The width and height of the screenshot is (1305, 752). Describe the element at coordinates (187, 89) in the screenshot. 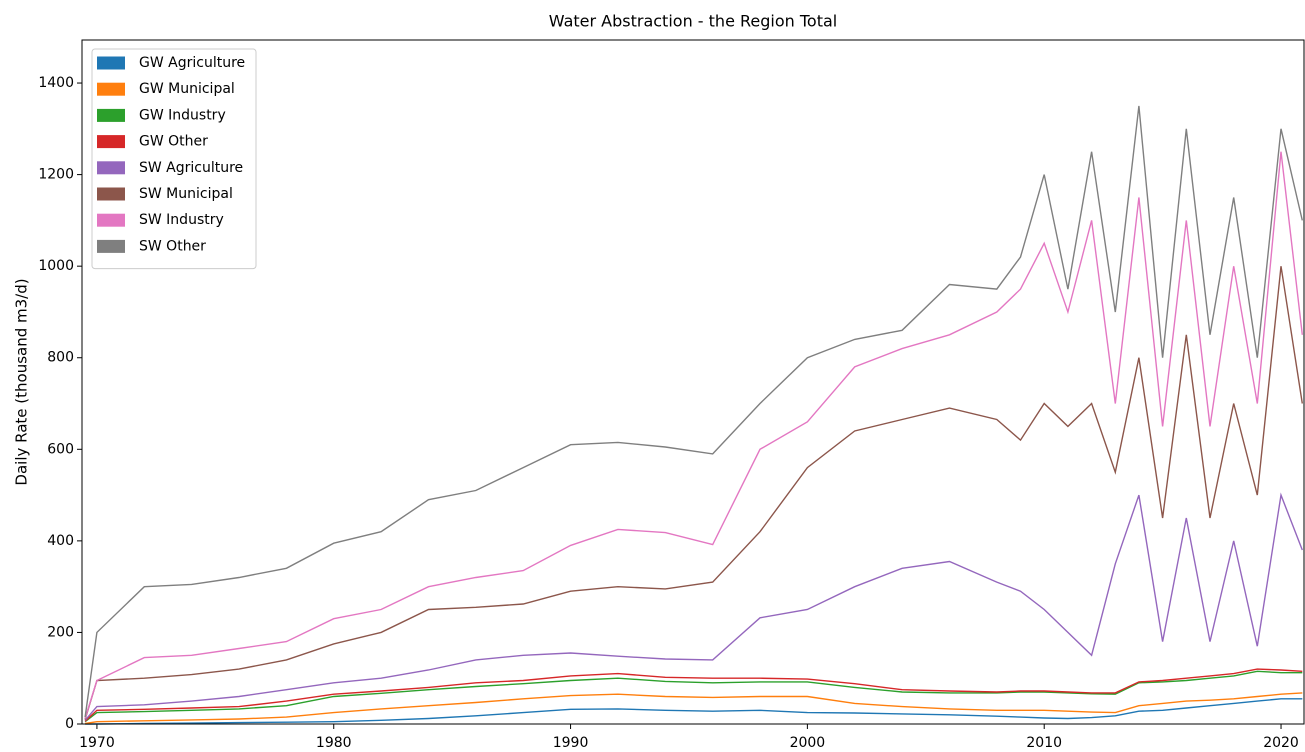

I see `legend-label: GW Municipal` at that location.